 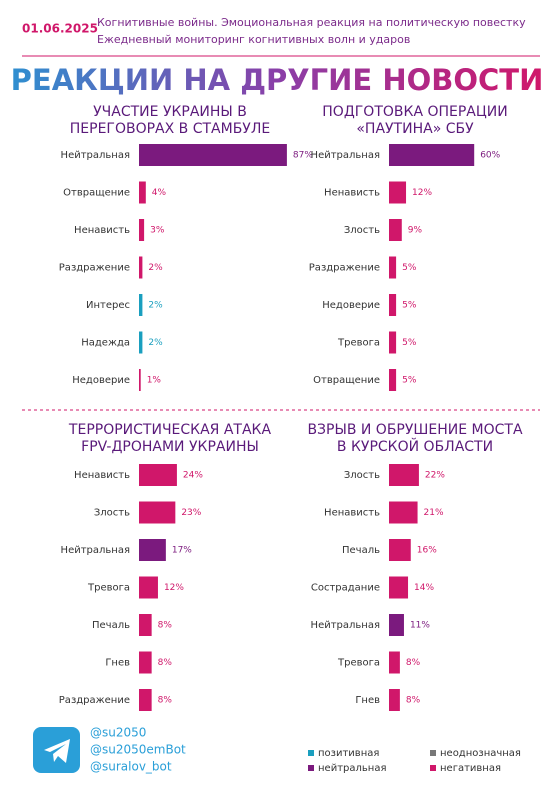 What do you see at coordinates (414, 112) in the screenshot?
I see `panel-title: ПОДГОТОВКА ОПЕРАЦИИ` at bounding box center [414, 112].